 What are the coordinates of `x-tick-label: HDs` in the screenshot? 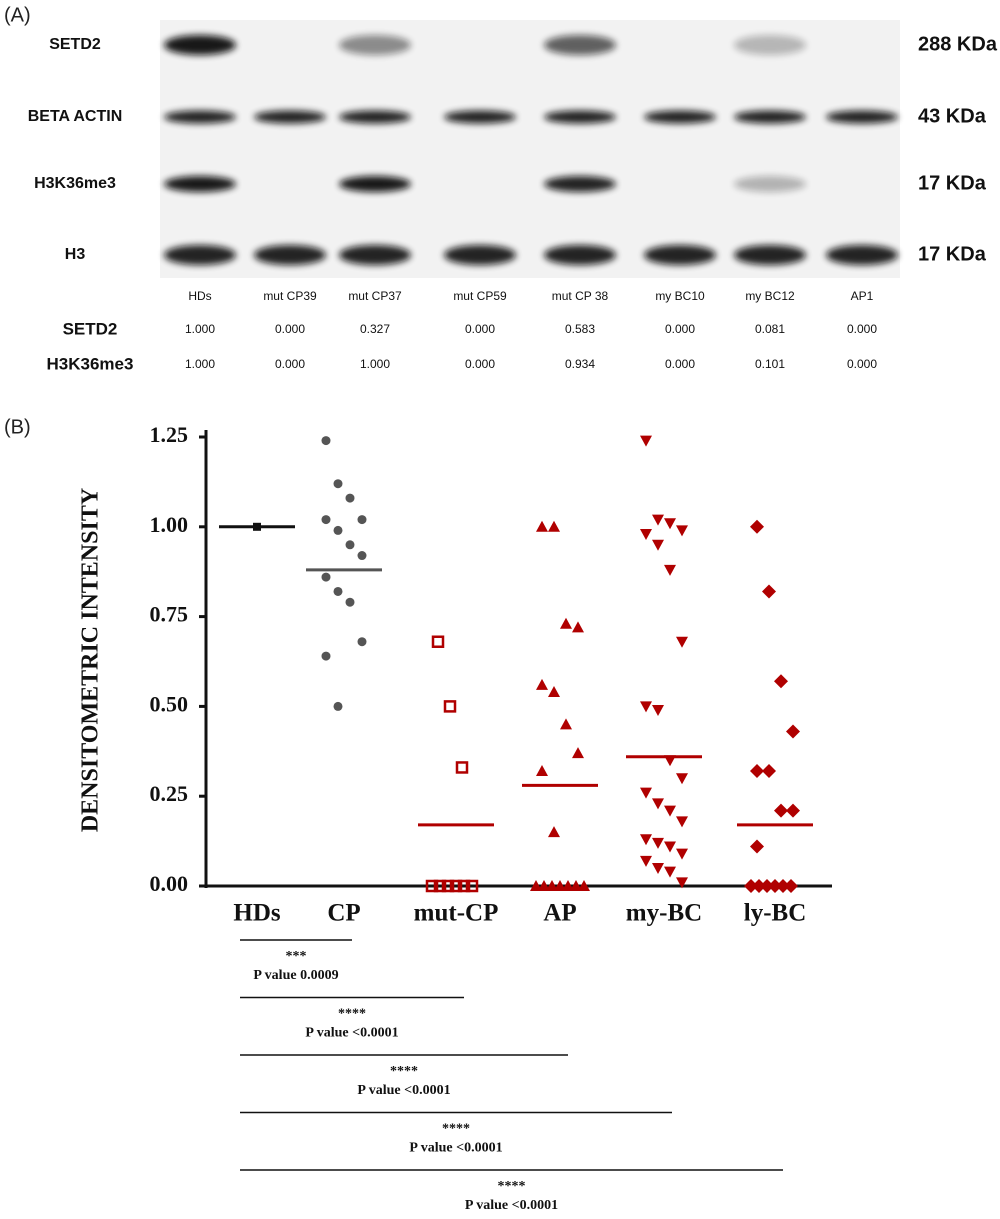 It's located at (257, 913).